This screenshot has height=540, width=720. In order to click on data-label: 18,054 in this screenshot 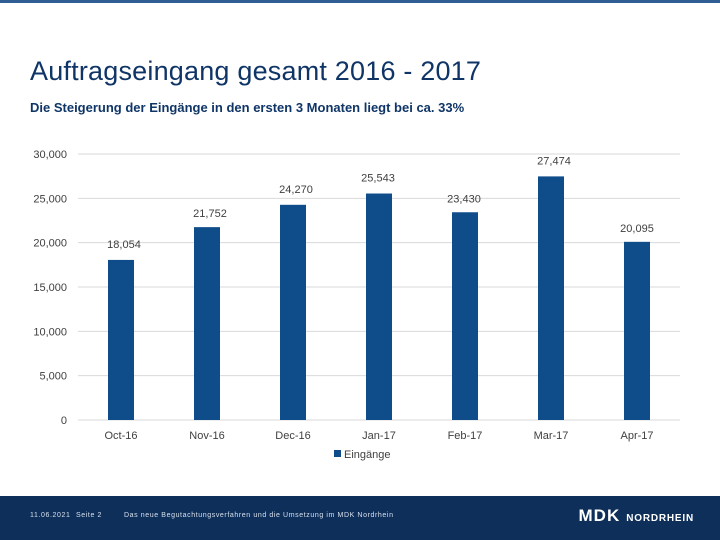, I will do `click(124, 245)`.